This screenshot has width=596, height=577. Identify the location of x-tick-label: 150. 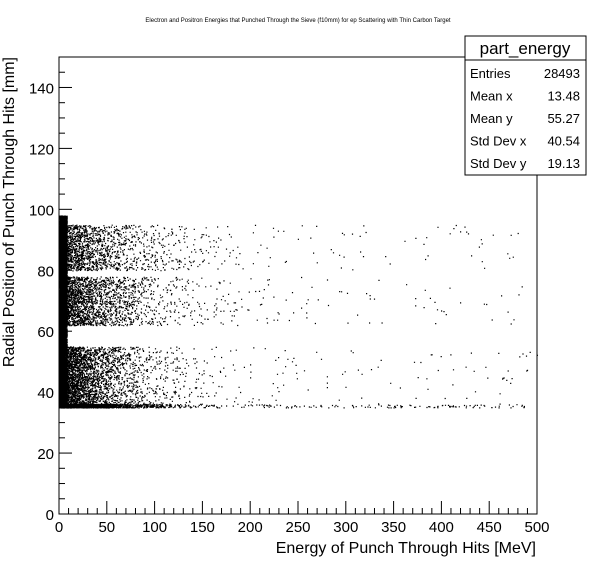
(202, 527).